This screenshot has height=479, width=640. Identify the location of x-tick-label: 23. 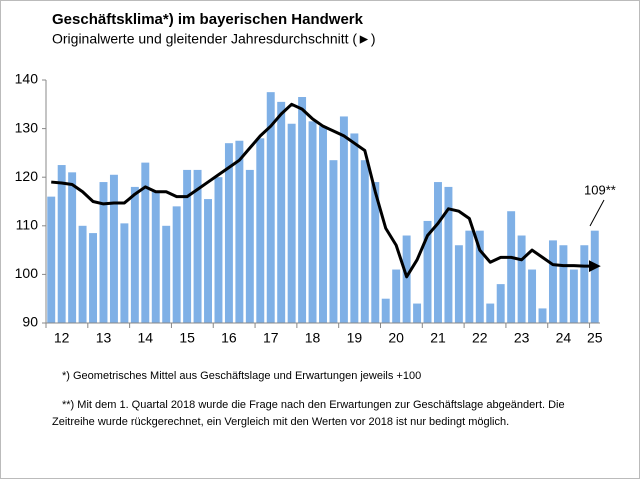
(522, 338).